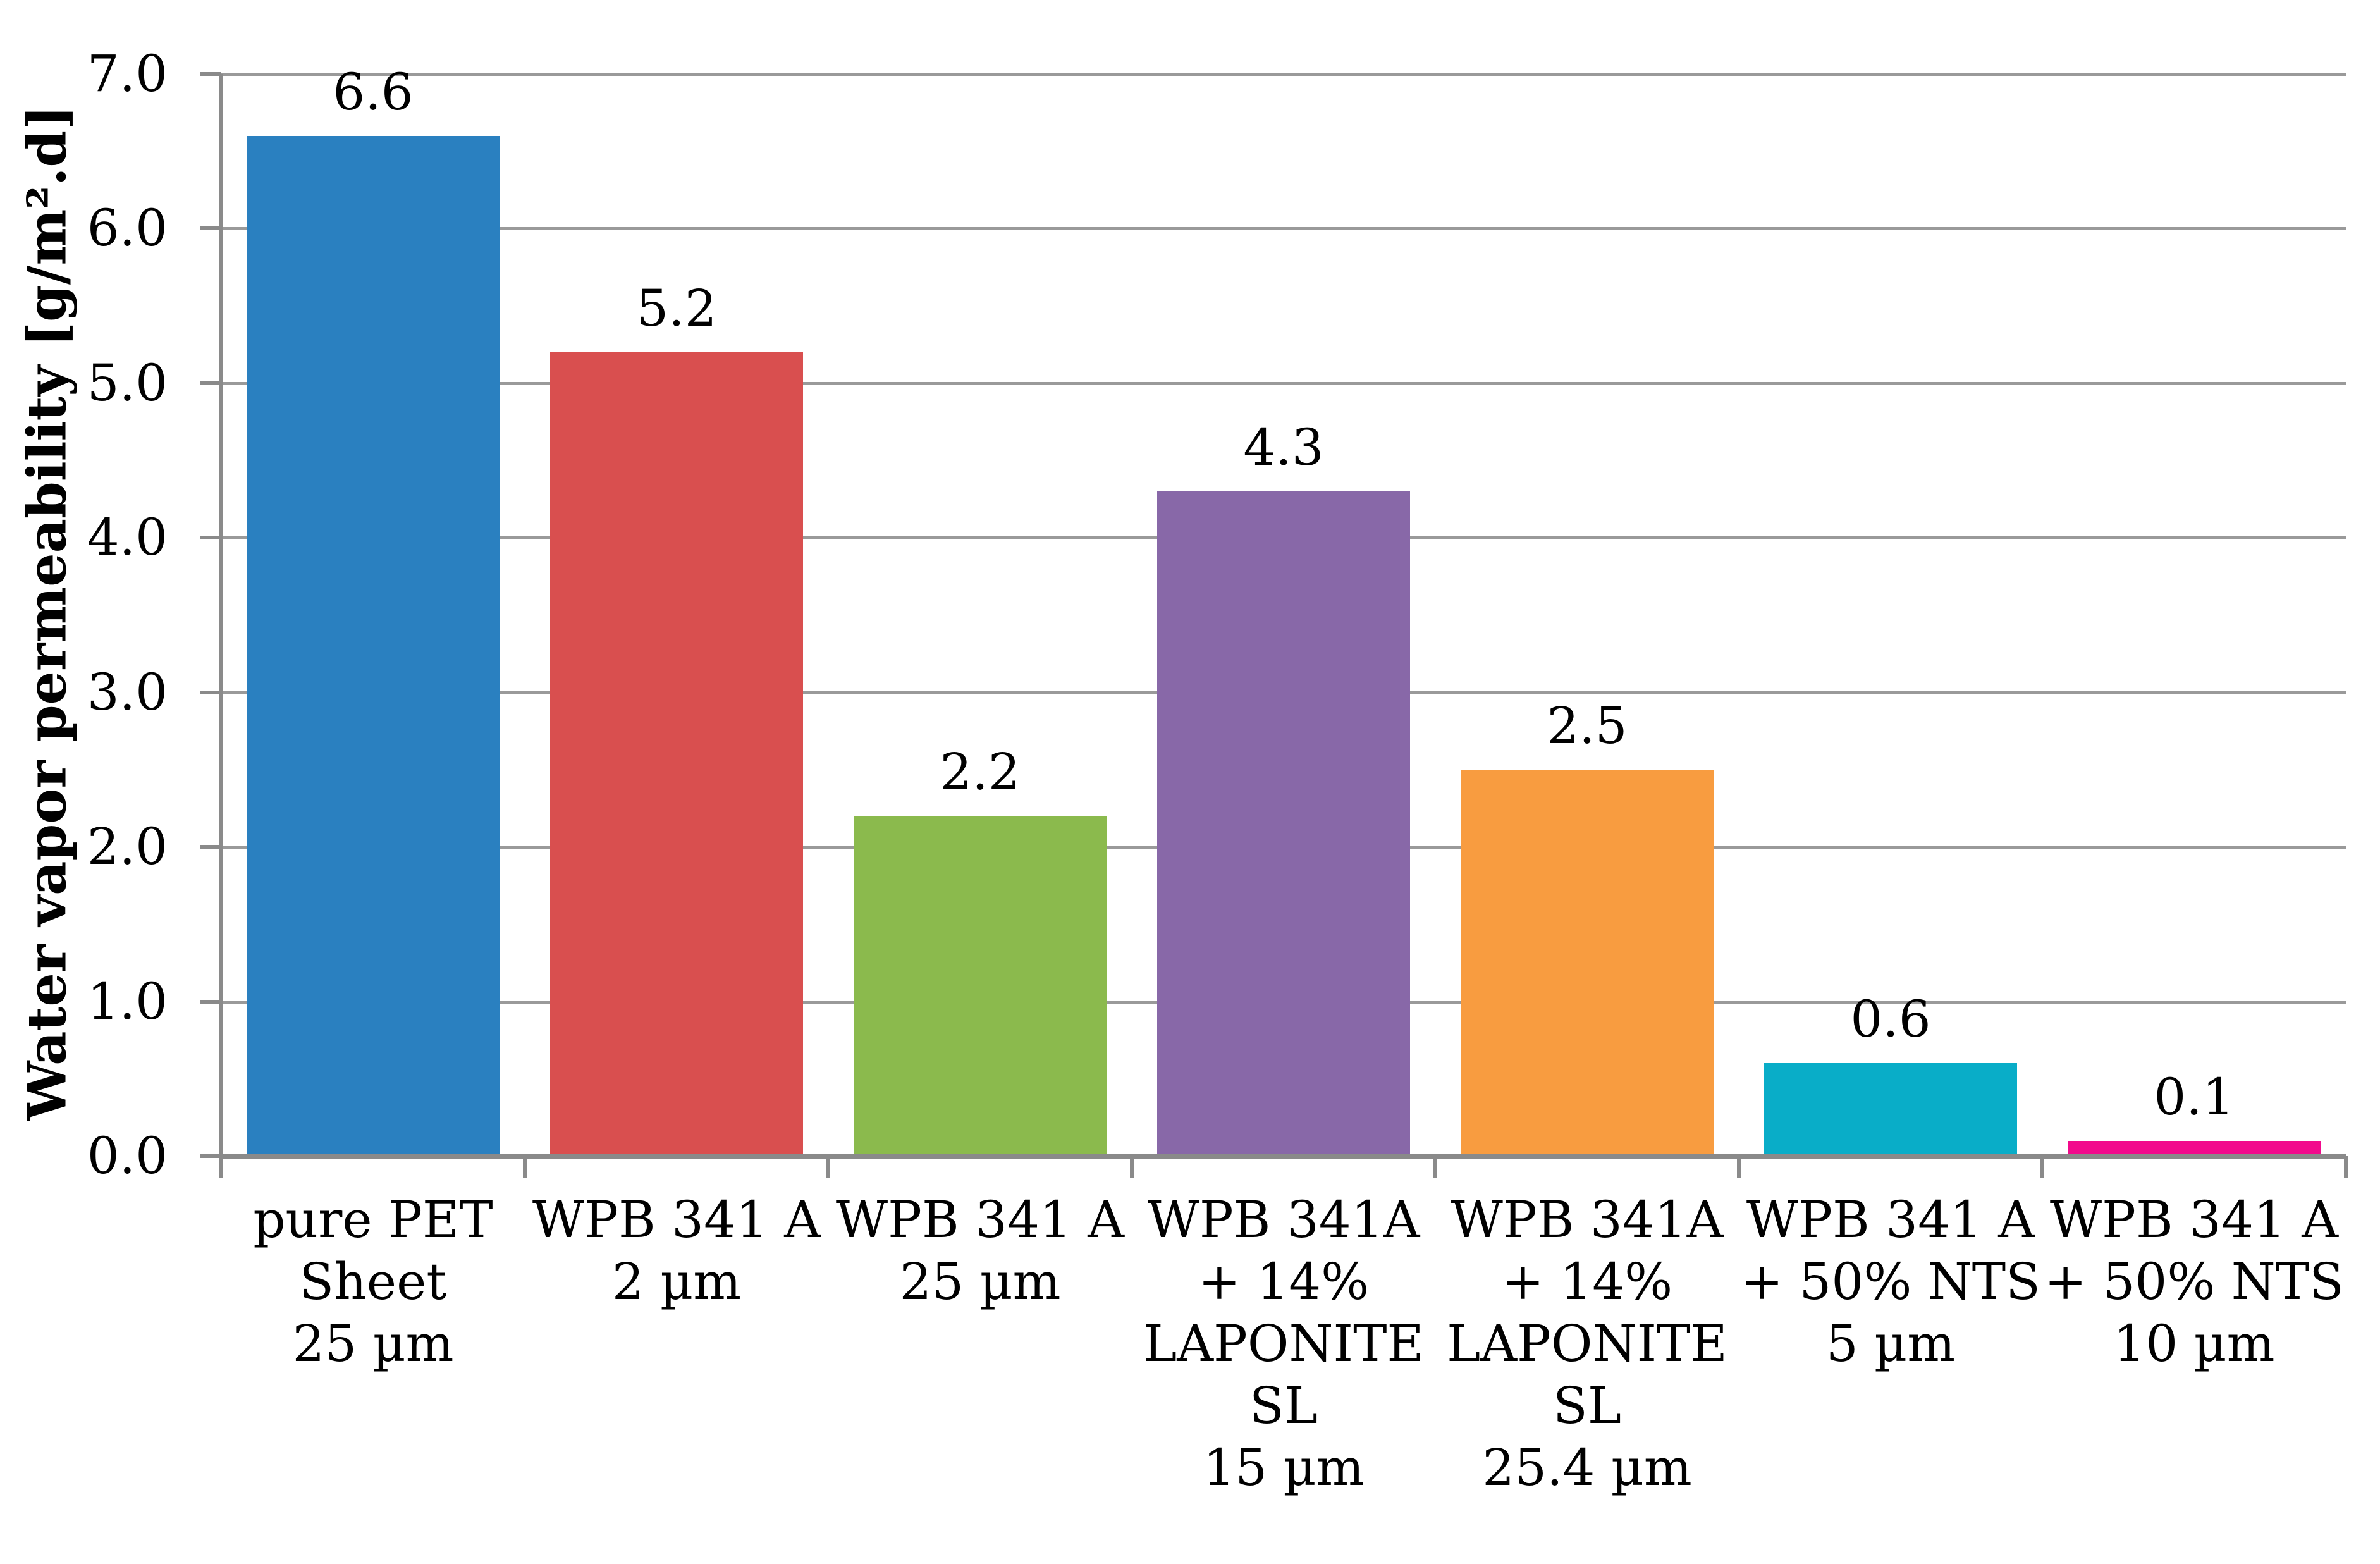 The height and width of the screenshot is (1564, 2380). I want to click on y-tick-label: 0.0, so click(127, 1155).